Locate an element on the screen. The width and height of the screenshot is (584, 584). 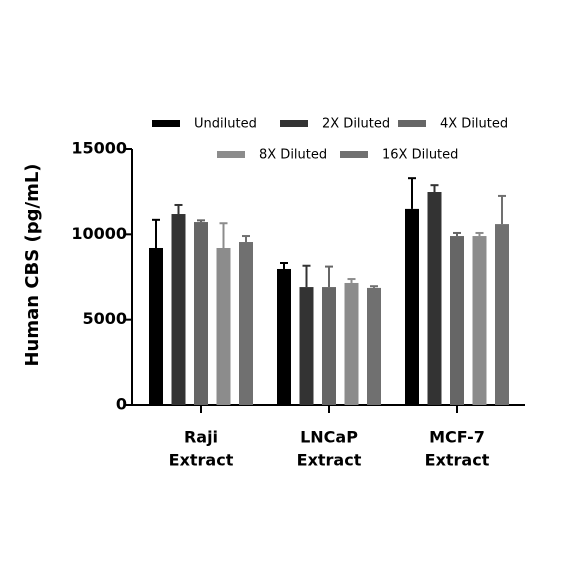
y-tick-label: 0 is located at coordinates (121, 404).